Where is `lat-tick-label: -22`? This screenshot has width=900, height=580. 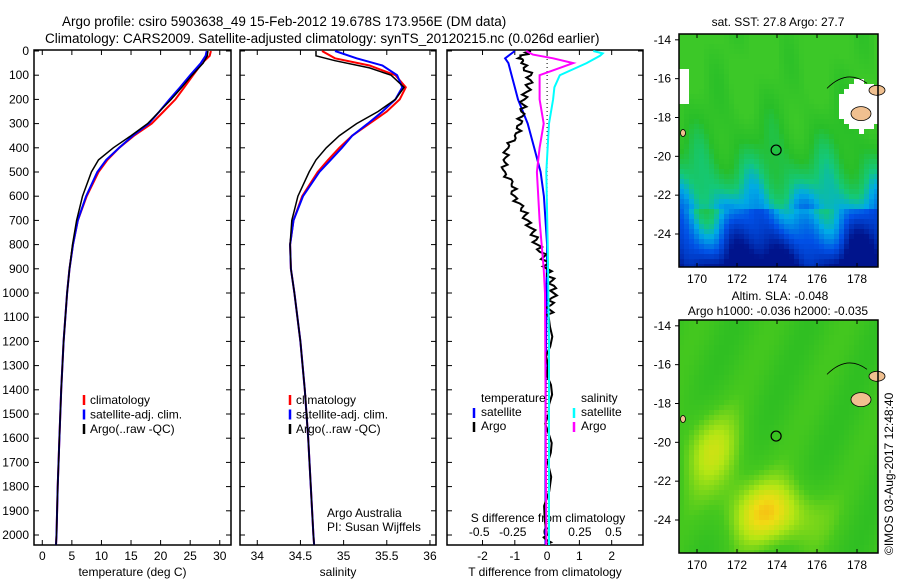
lat-tick-label: -22 is located at coordinates (663, 195).